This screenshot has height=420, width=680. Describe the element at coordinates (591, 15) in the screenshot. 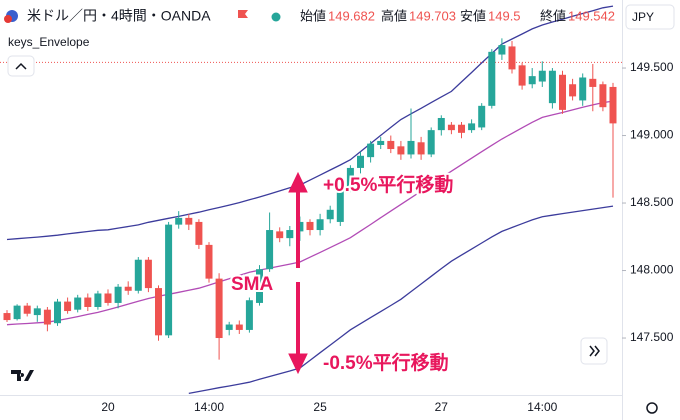

I see `close-value: 149.542` at that location.